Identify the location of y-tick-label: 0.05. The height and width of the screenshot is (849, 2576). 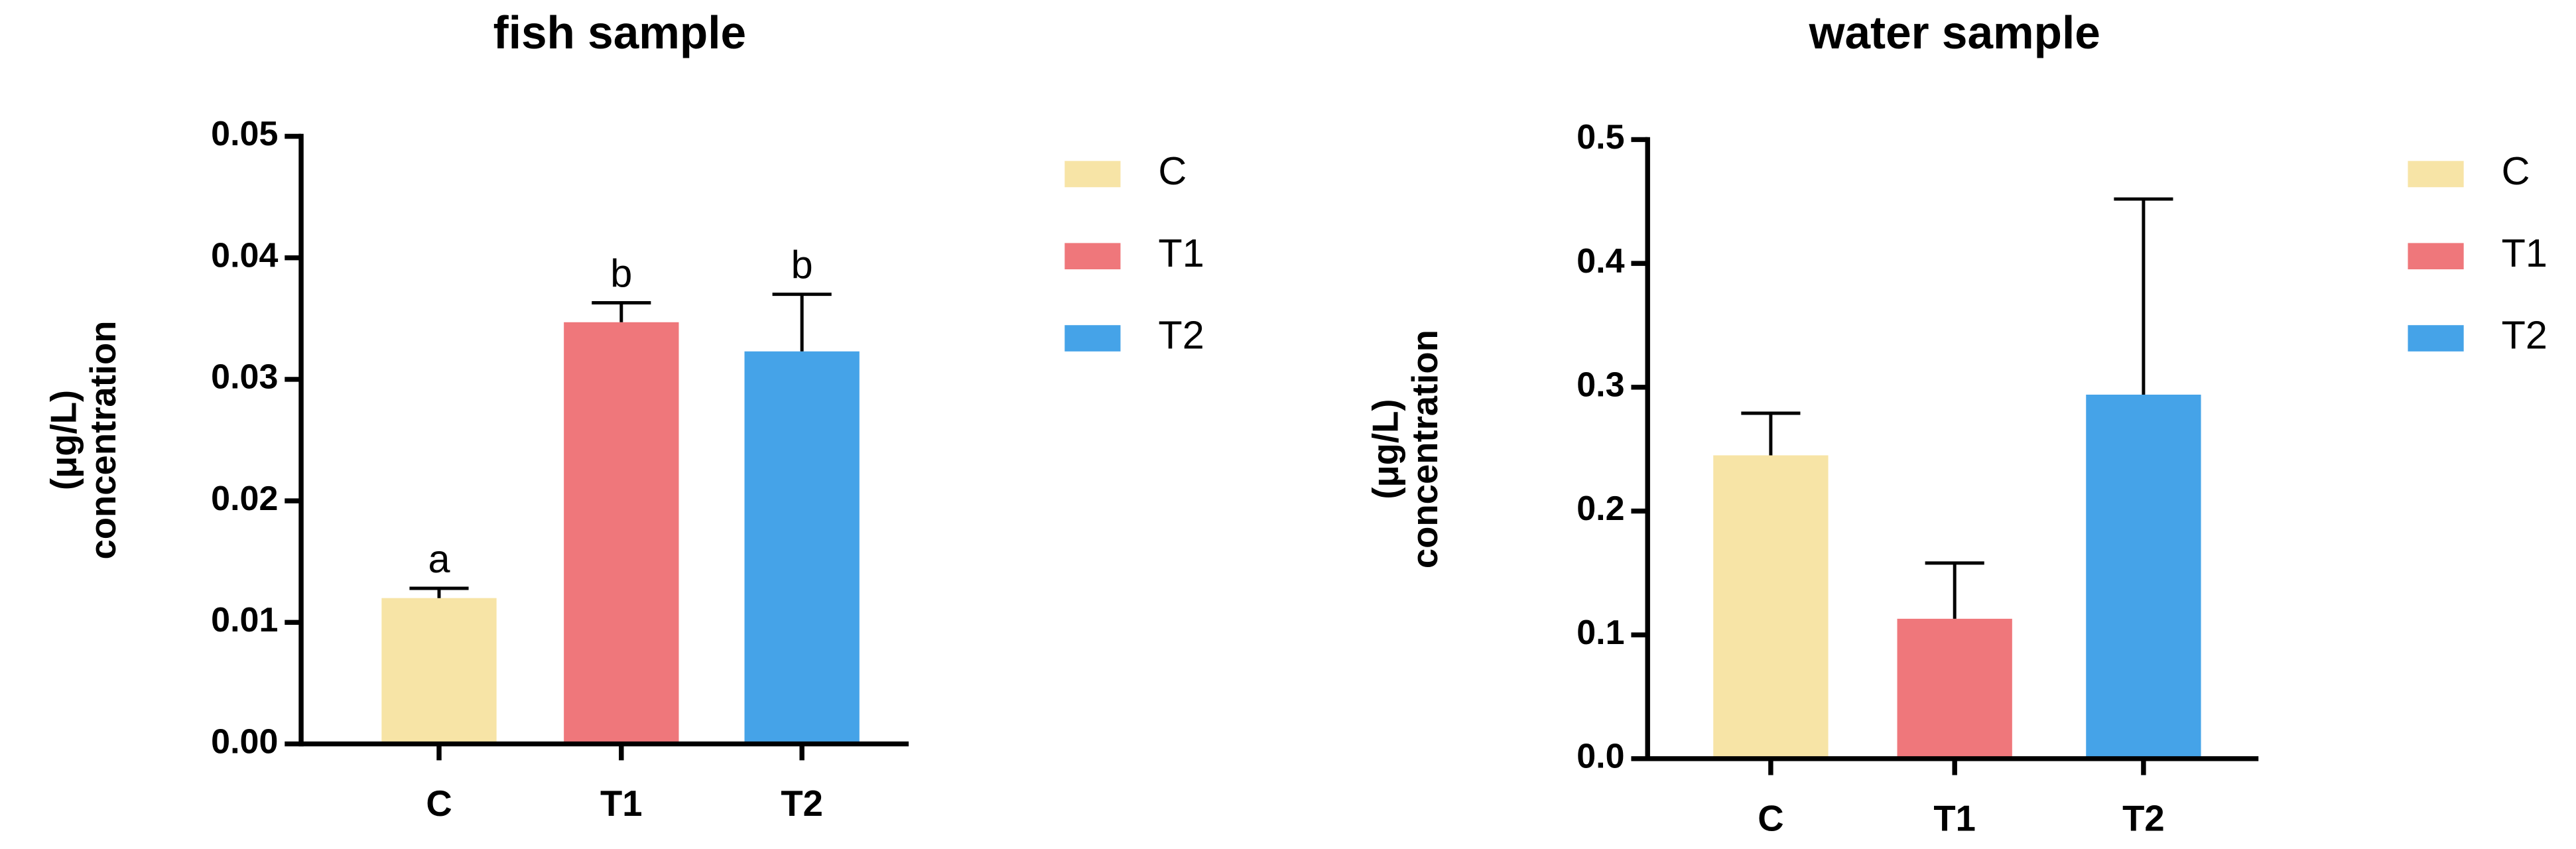
(245, 134).